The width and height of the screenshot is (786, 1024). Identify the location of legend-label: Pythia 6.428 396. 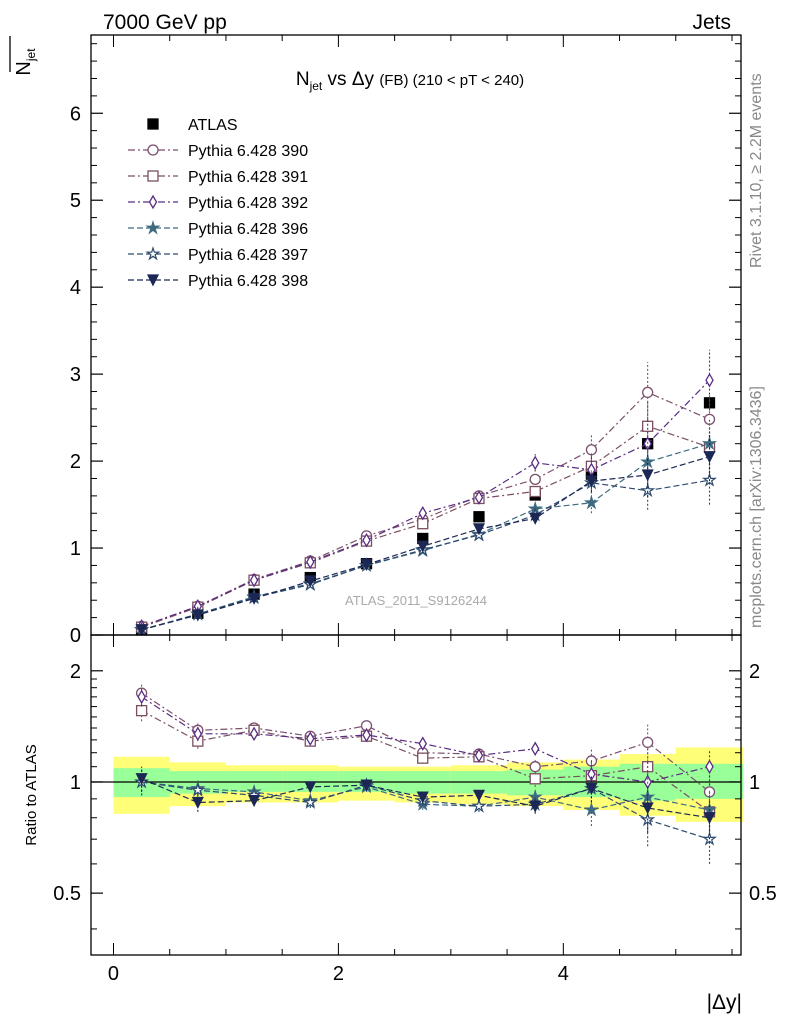
(248, 229).